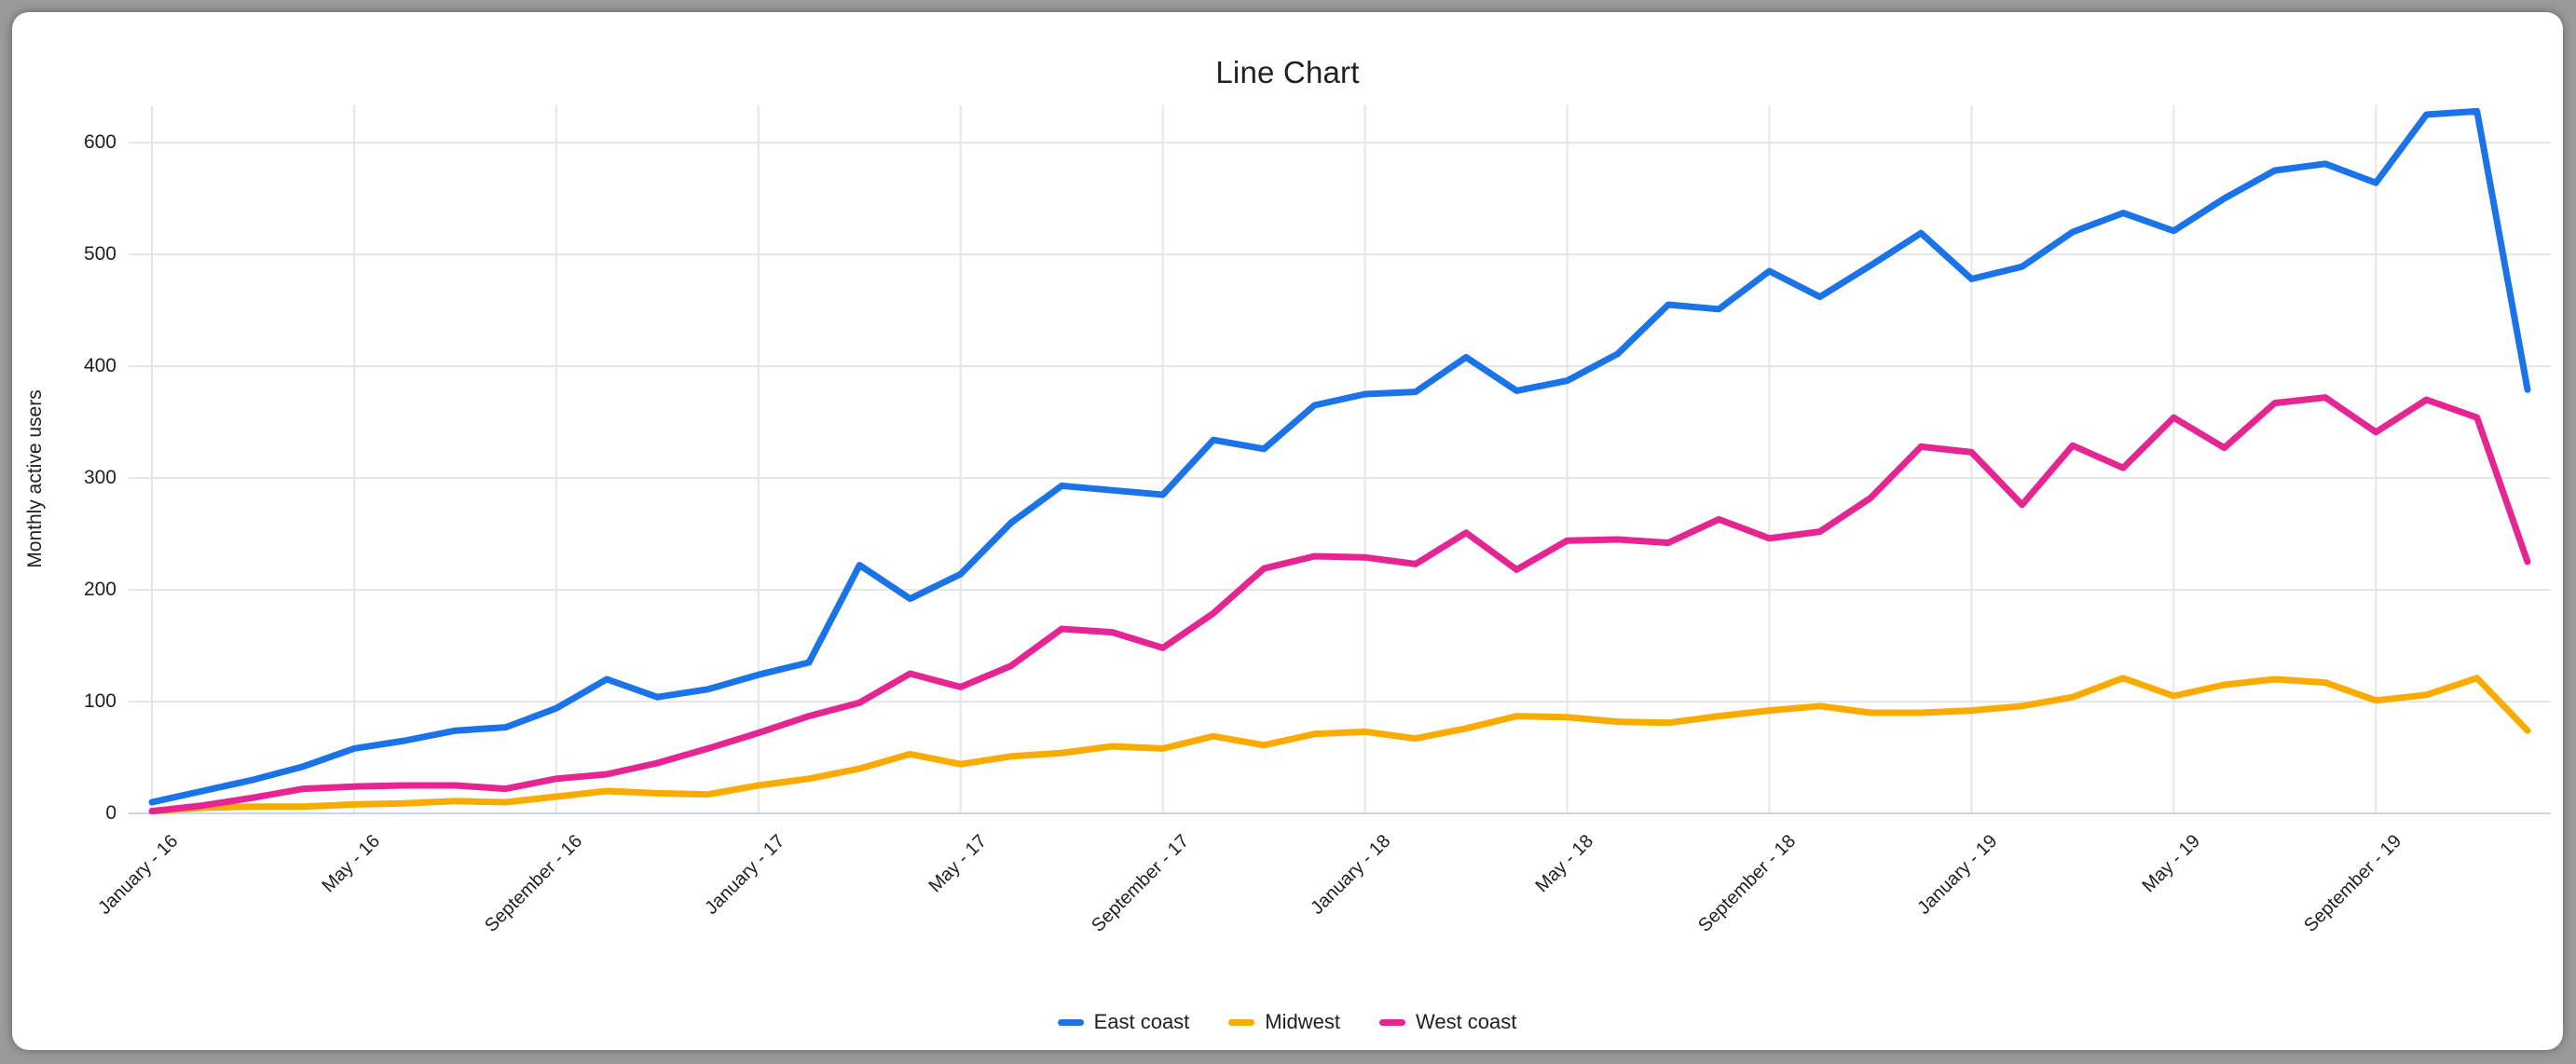 This screenshot has height=1064, width=2576. I want to click on chart-legend: East coast Midwest West coast, so click(1287, 1022).